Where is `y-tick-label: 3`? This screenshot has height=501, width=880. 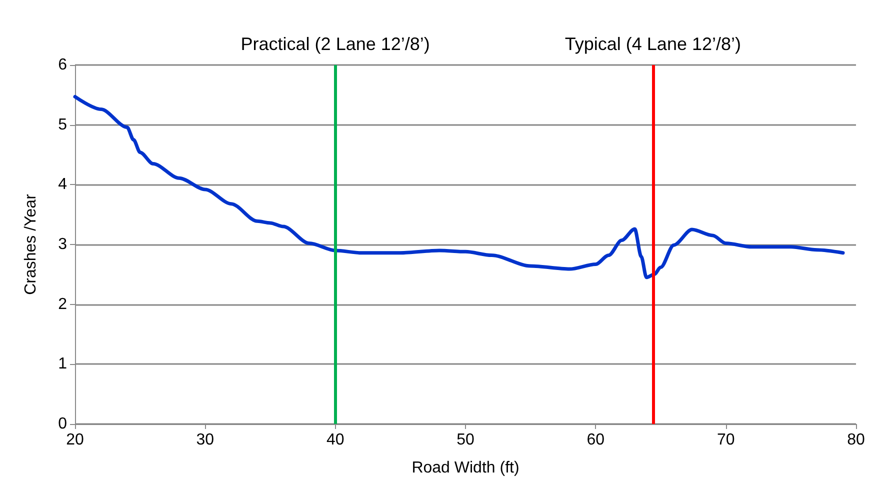
y-tick-label: 3 is located at coordinates (63, 244).